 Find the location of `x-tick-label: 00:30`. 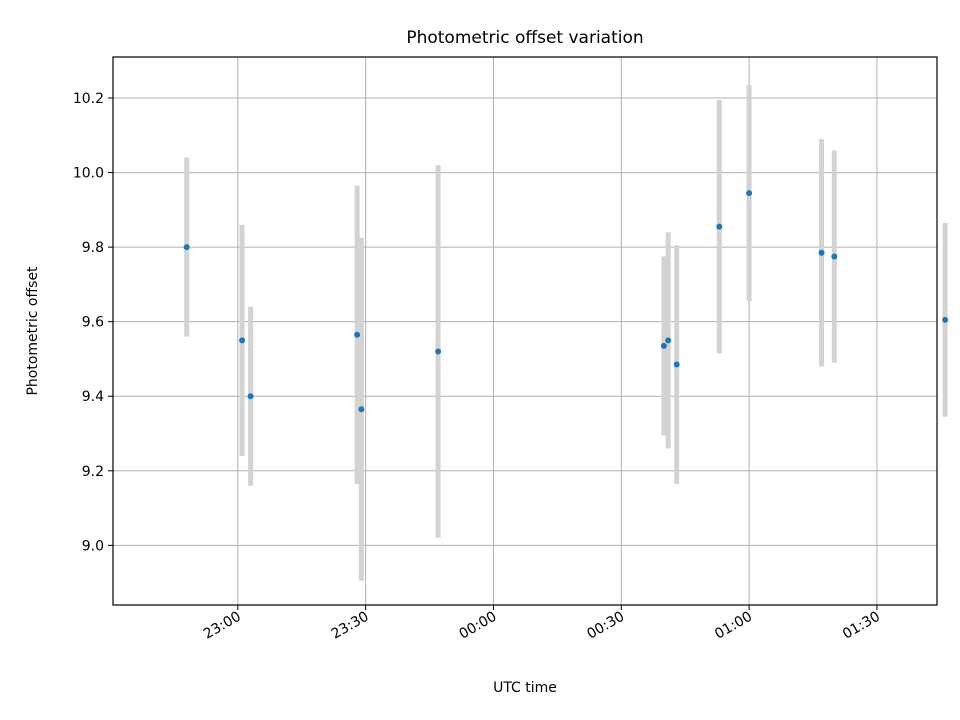

x-tick-label: 00:30 is located at coordinates (605, 626).